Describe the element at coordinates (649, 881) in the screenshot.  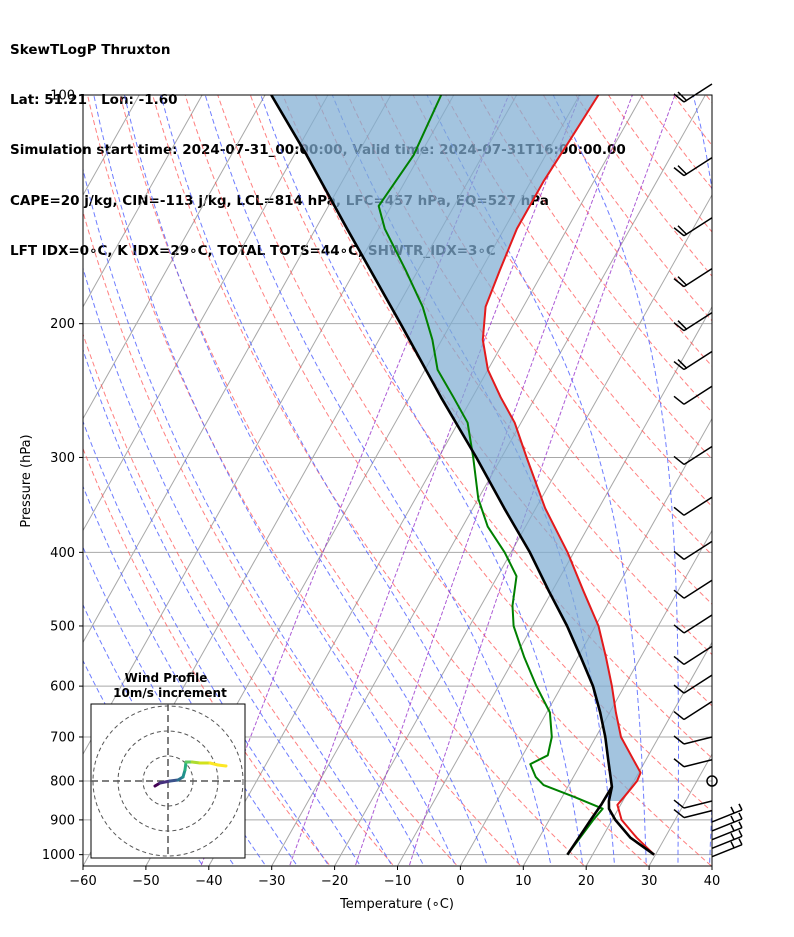
I see `x-tick-label: 30` at that location.